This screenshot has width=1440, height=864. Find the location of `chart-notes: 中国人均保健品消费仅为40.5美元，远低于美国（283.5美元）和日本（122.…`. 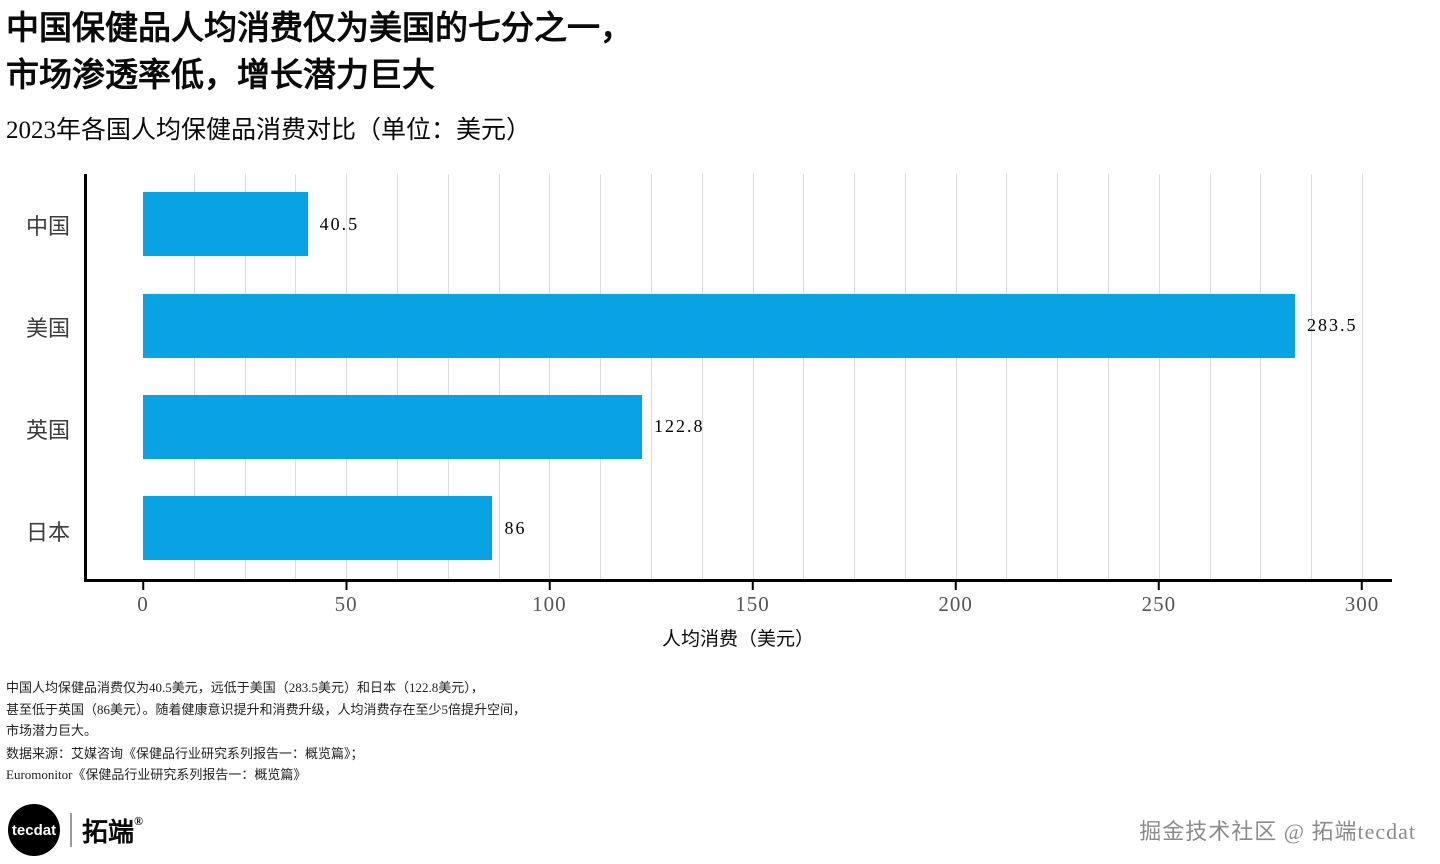

chart-notes: 中国人均保健品消费仅为40.5美元，远低于美国（283.5美元）和日本（122.… is located at coordinates (720, 696).